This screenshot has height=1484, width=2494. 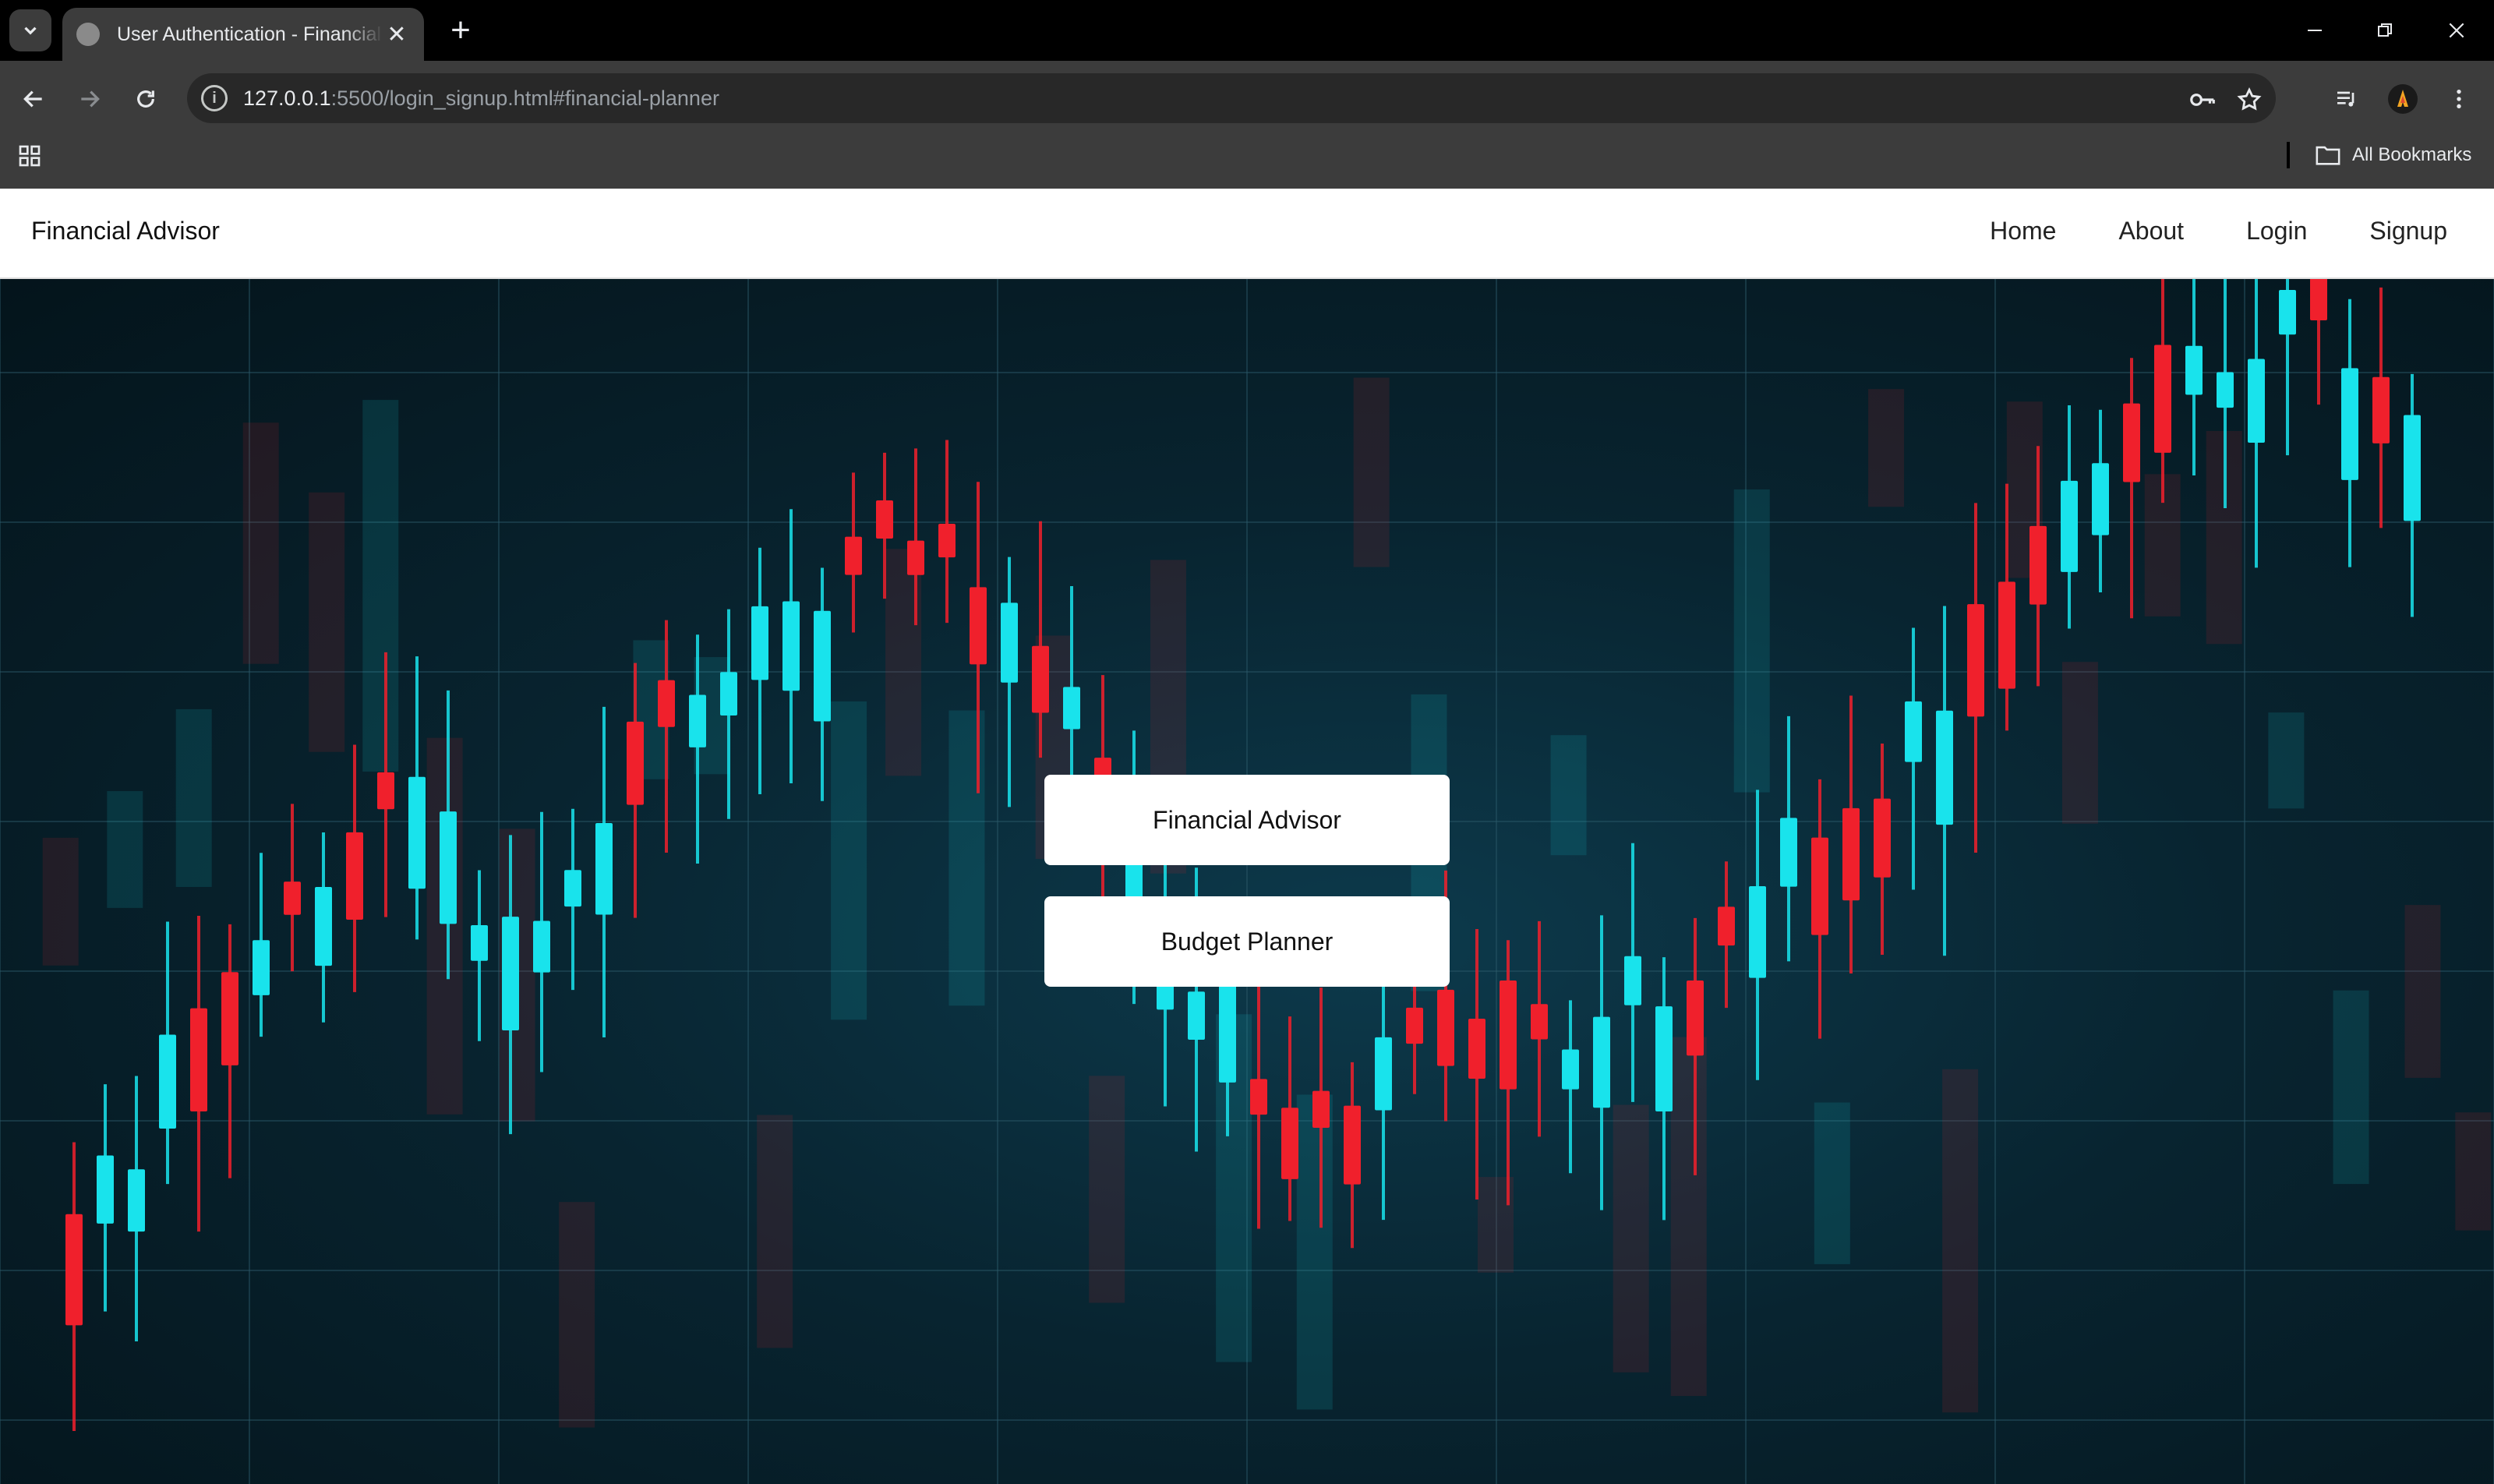 What do you see at coordinates (2412, 154) in the screenshot?
I see `all-bookmarks-label: All Bookmarks` at bounding box center [2412, 154].